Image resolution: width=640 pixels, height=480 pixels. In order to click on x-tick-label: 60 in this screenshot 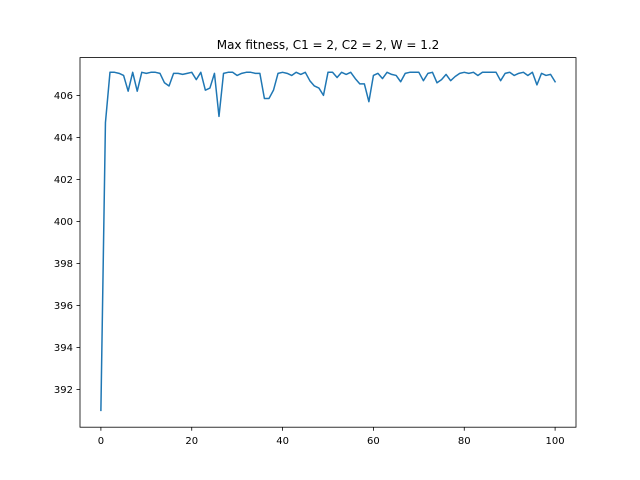, I will do `click(373, 441)`.